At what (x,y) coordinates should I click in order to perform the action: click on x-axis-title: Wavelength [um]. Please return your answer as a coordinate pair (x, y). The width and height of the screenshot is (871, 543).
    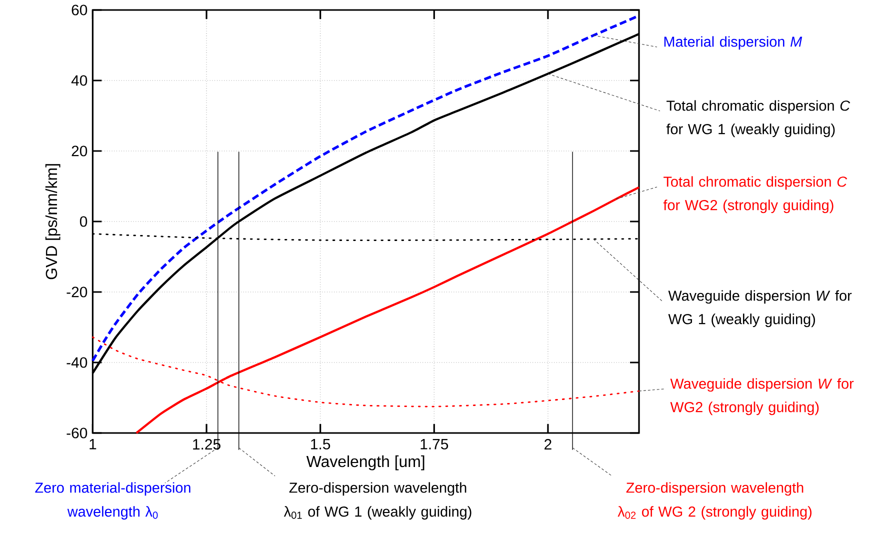
    Looking at the image, I should click on (365, 462).